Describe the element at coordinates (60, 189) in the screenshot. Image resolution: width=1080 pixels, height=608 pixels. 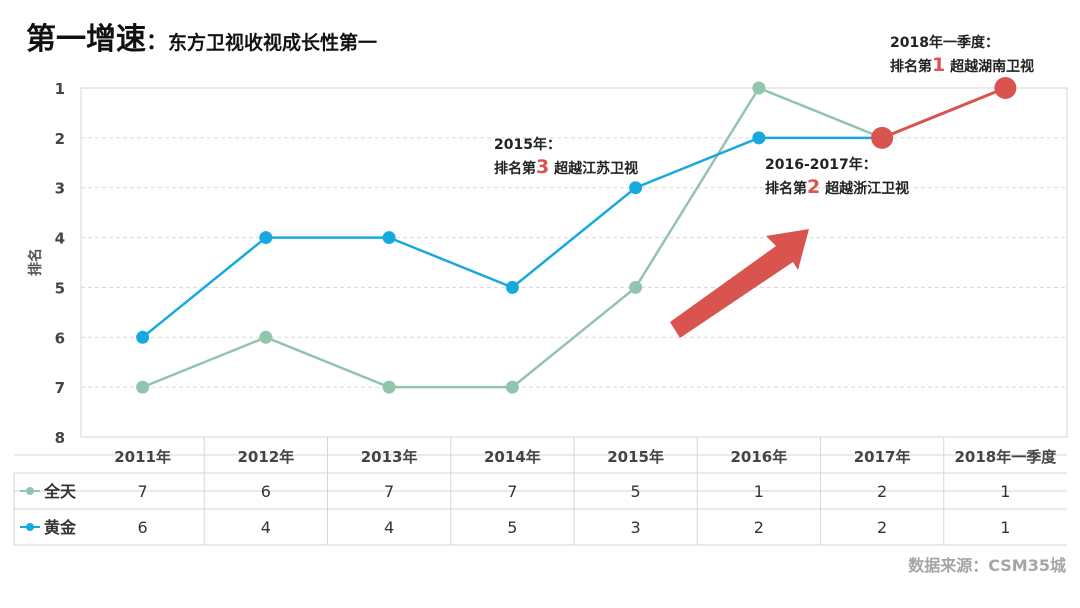
I see `y-tick-label: 3` at that location.